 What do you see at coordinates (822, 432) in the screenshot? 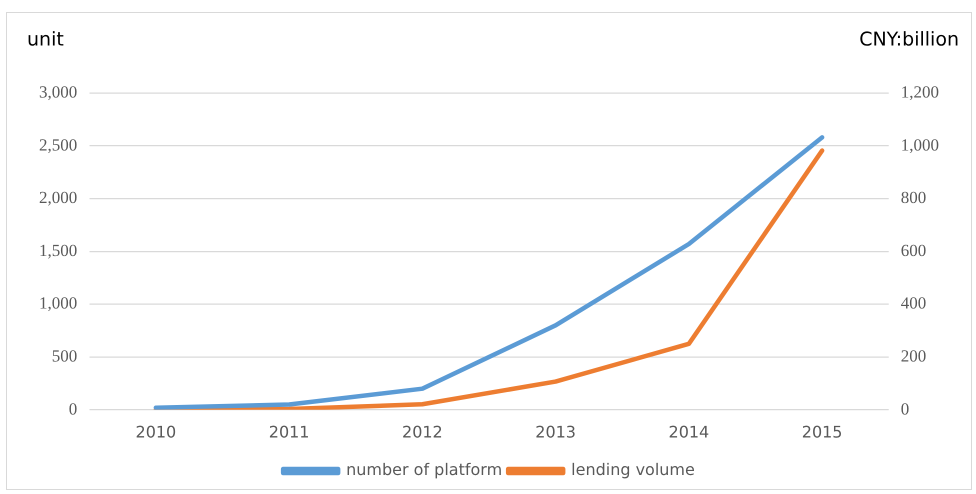
I see `x-tick-label: 2015` at bounding box center [822, 432].